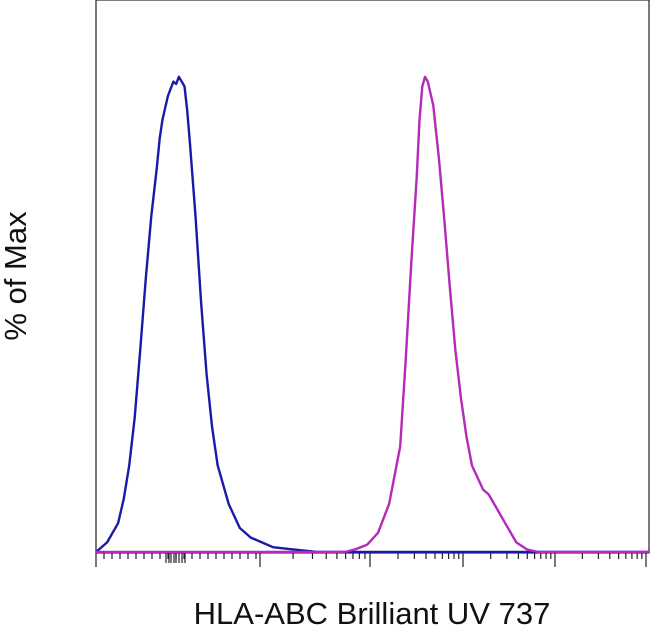 This screenshot has width=650, height=635. I want to click on y-axis-title: % of Max, so click(16, 276).